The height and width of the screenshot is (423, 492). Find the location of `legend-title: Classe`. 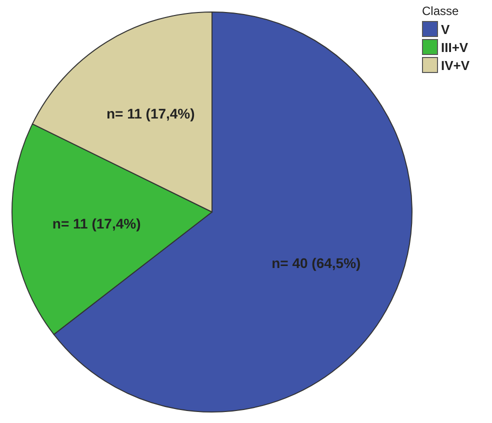

legend-title: Classe is located at coordinates (441, 11).